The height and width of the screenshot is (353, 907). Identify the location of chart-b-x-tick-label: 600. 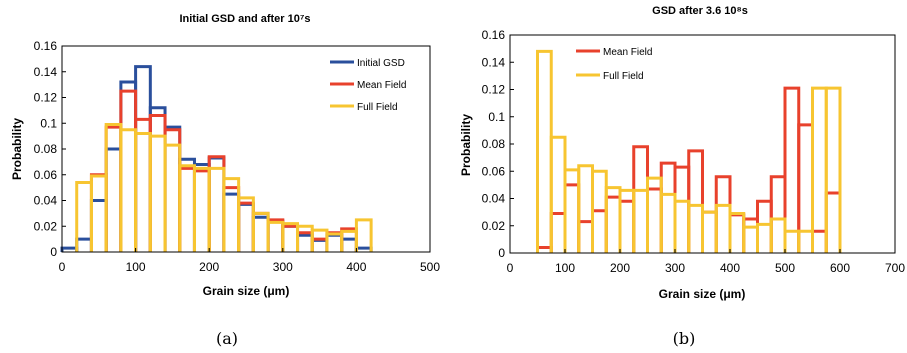
(840, 268).